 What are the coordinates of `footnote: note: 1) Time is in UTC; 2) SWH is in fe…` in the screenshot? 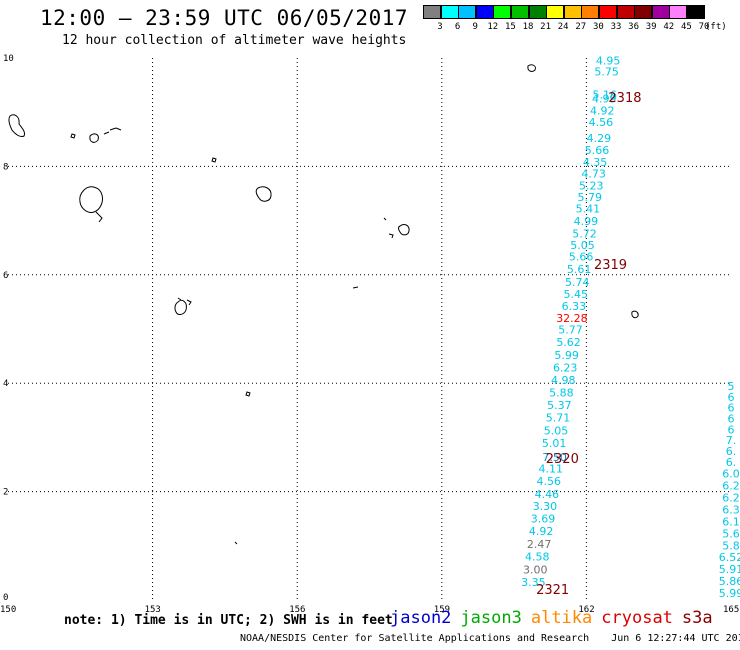 It's located at (228, 620).